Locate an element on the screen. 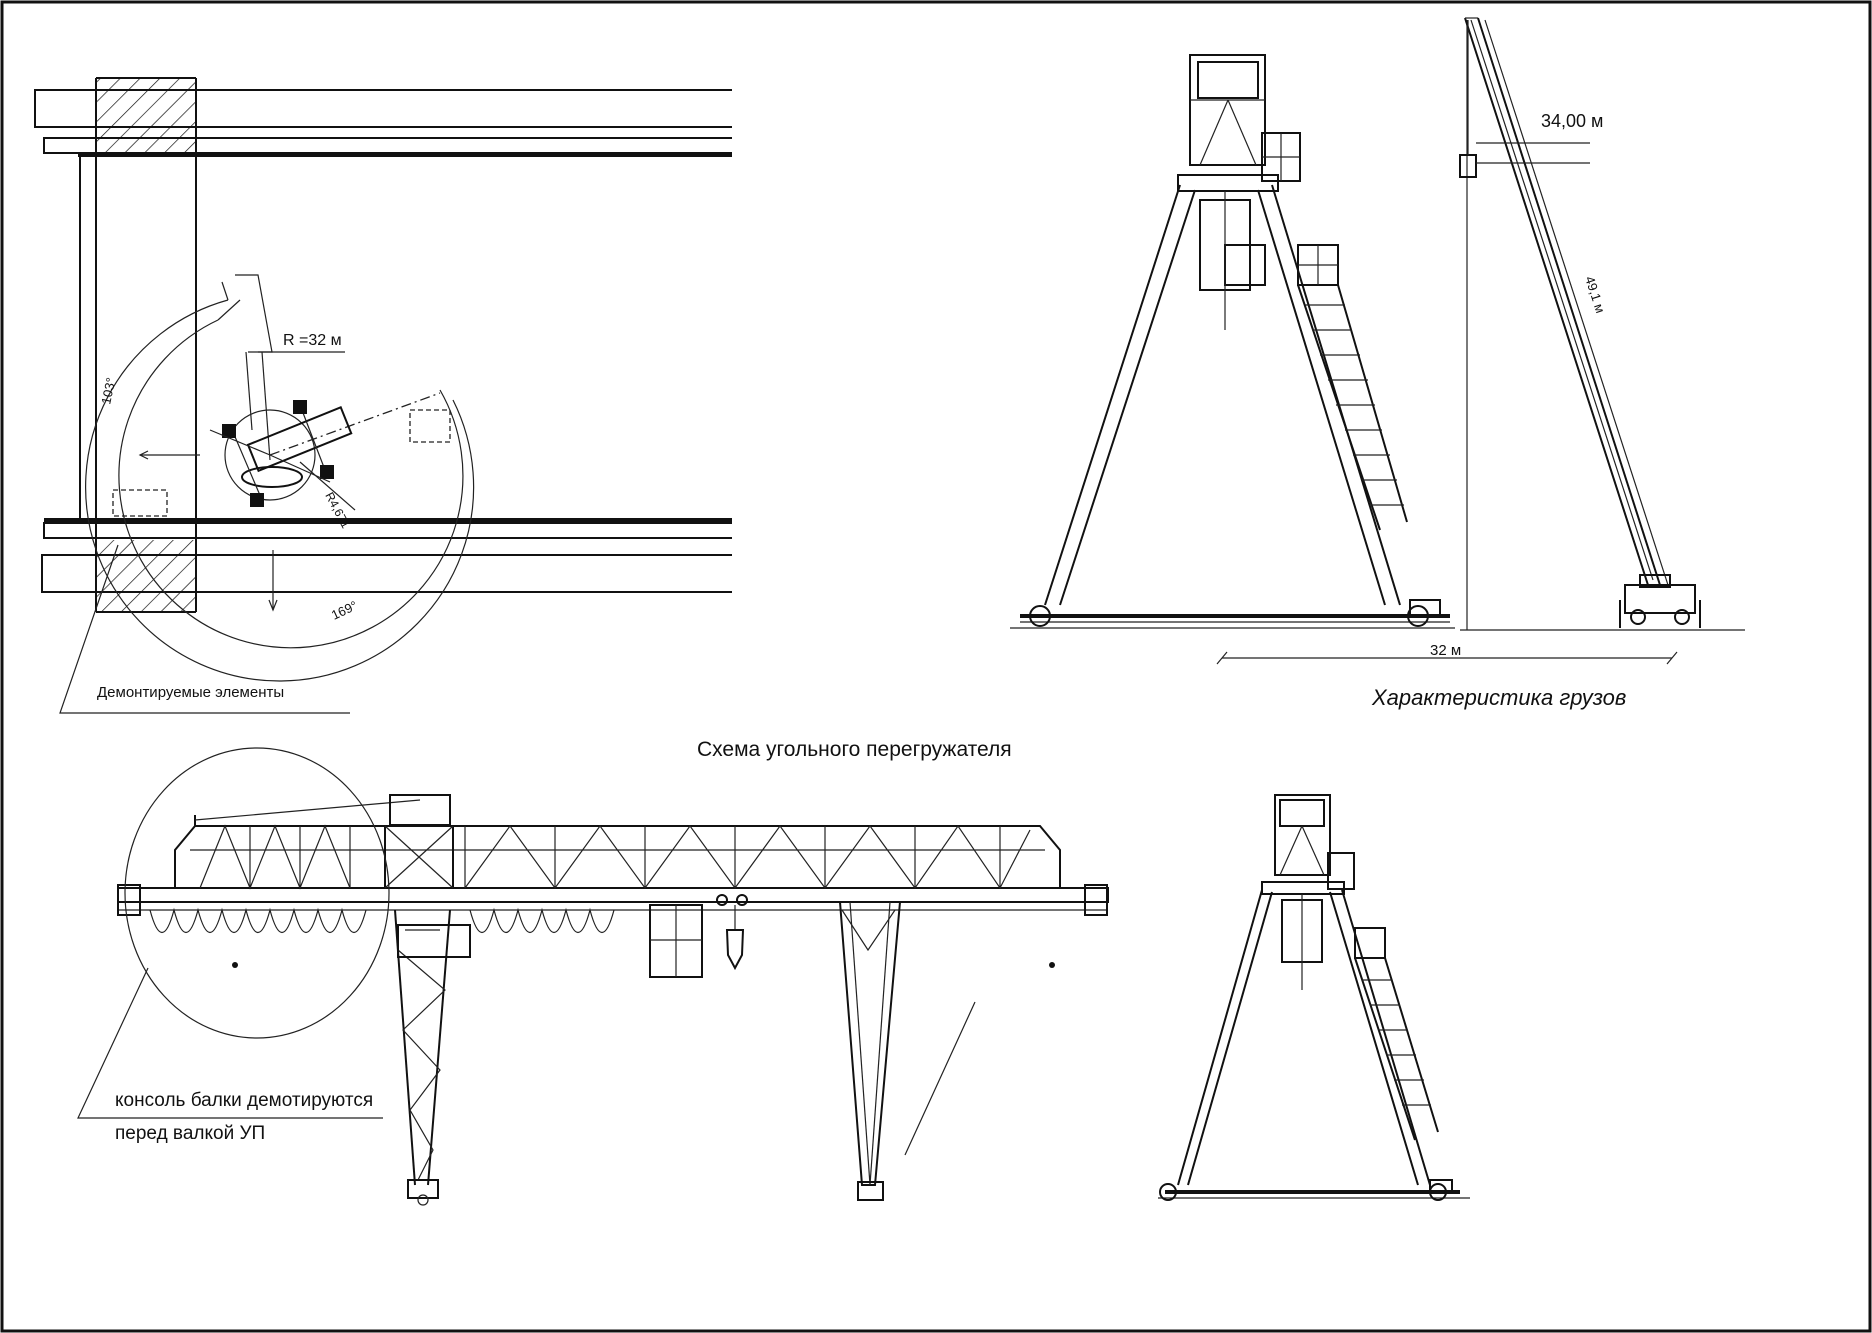  portal-side-view-small is located at coordinates (1314, 997).